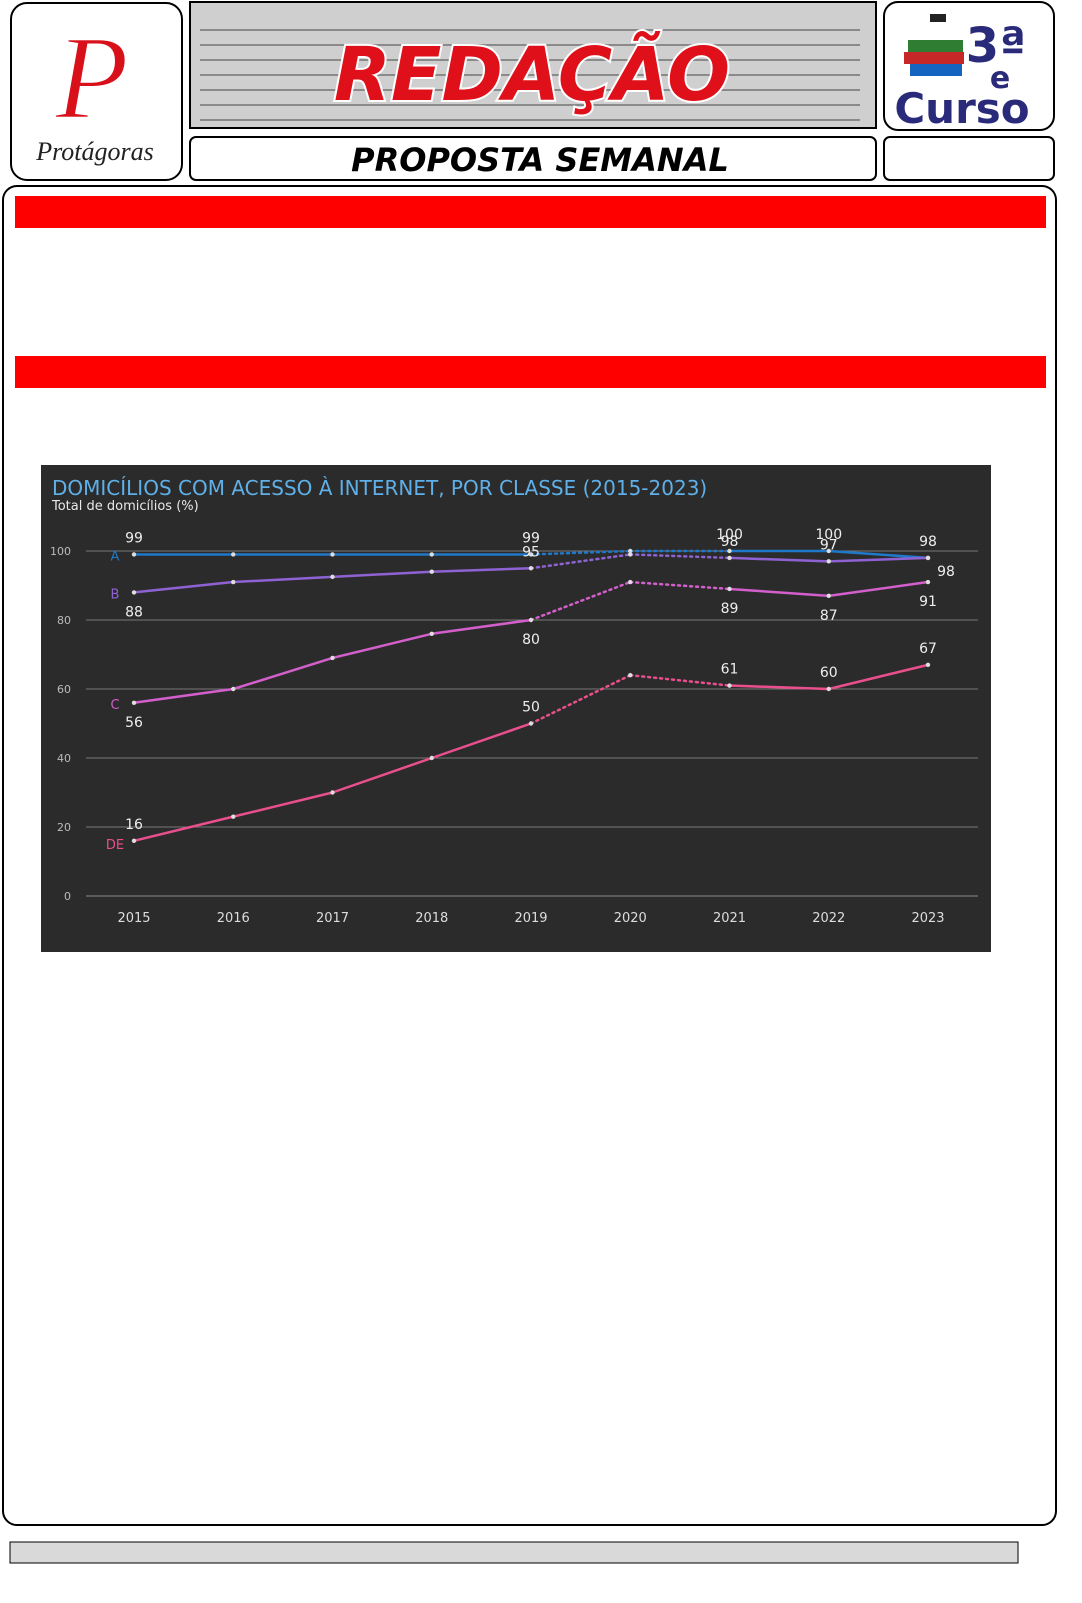 The image size is (1082, 1603). I want to click on value-label: 60, so click(829, 673).